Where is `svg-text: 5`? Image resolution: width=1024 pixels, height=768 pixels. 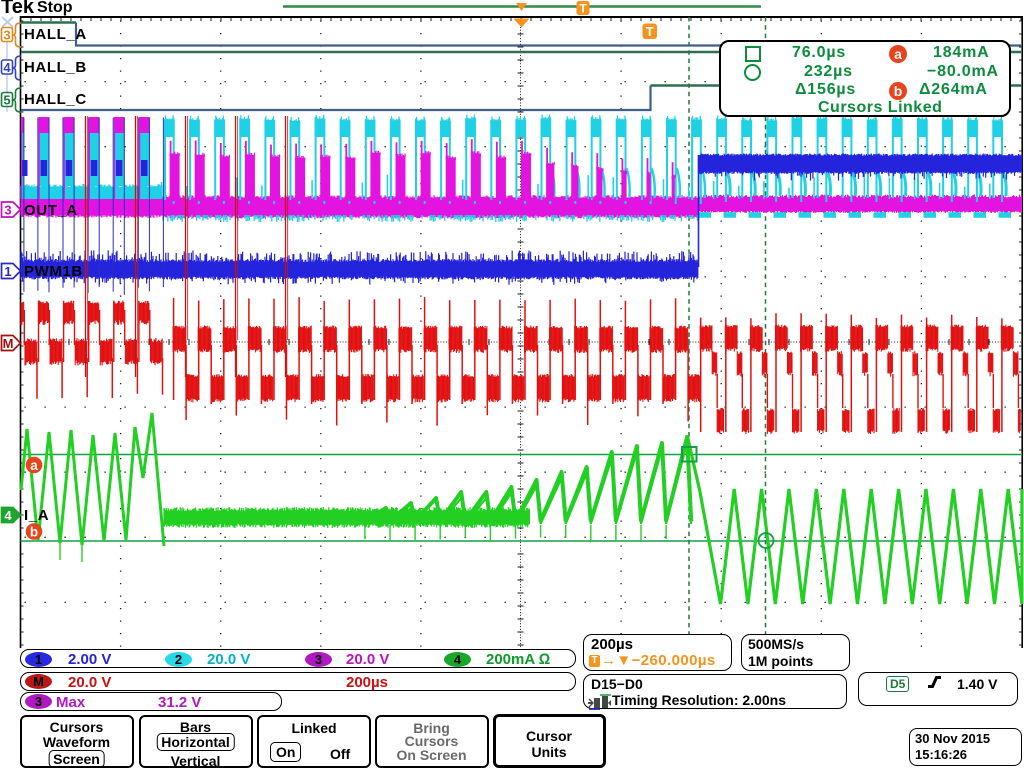
svg-text: 5 is located at coordinates (6, 100).